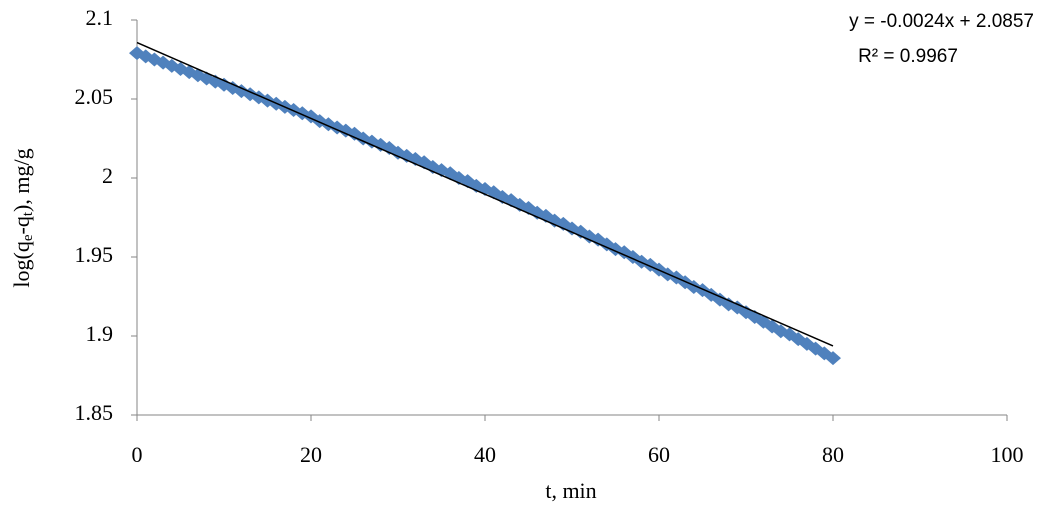  I want to click on y-tick-label: 1.85, so click(94, 412).